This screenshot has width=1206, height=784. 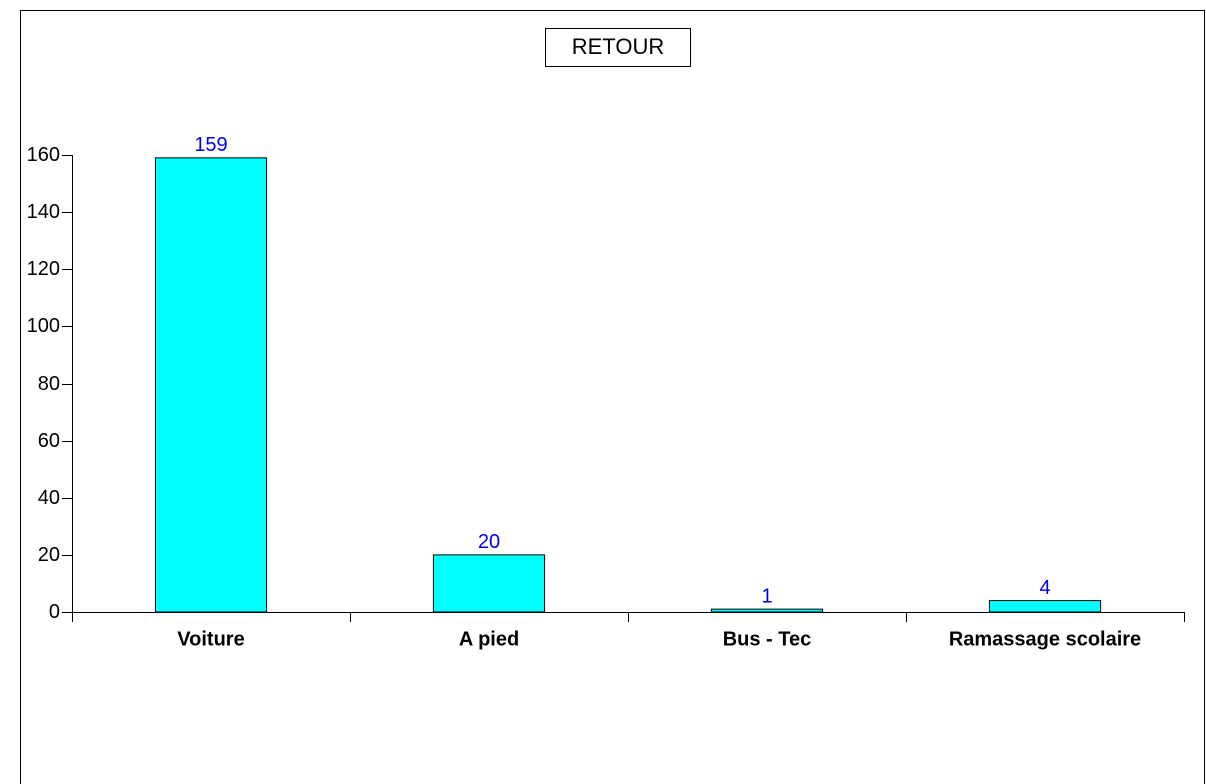 I want to click on x-tick-label: Voiture, so click(x=210, y=639).